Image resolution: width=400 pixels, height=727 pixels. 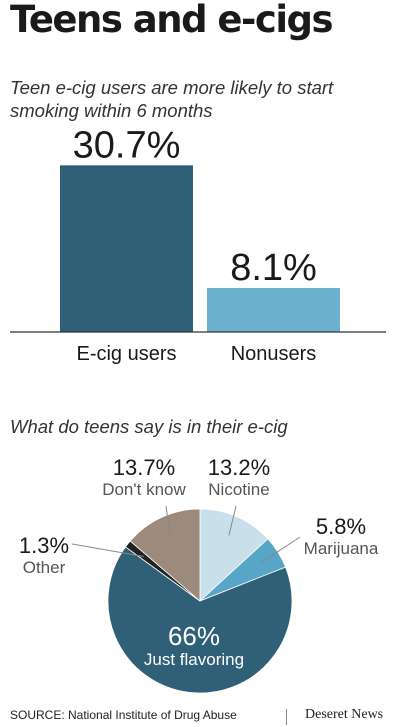 What do you see at coordinates (127, 148) in the screenshot?
I see `bar-value-label: 30.7%` at bounding box center [127, 148].